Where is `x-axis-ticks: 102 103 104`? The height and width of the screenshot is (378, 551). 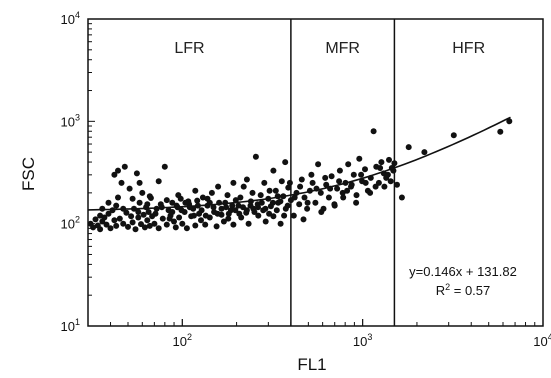 x-axis-ticks: 102 103 104 is located at coordinates (319, 334).